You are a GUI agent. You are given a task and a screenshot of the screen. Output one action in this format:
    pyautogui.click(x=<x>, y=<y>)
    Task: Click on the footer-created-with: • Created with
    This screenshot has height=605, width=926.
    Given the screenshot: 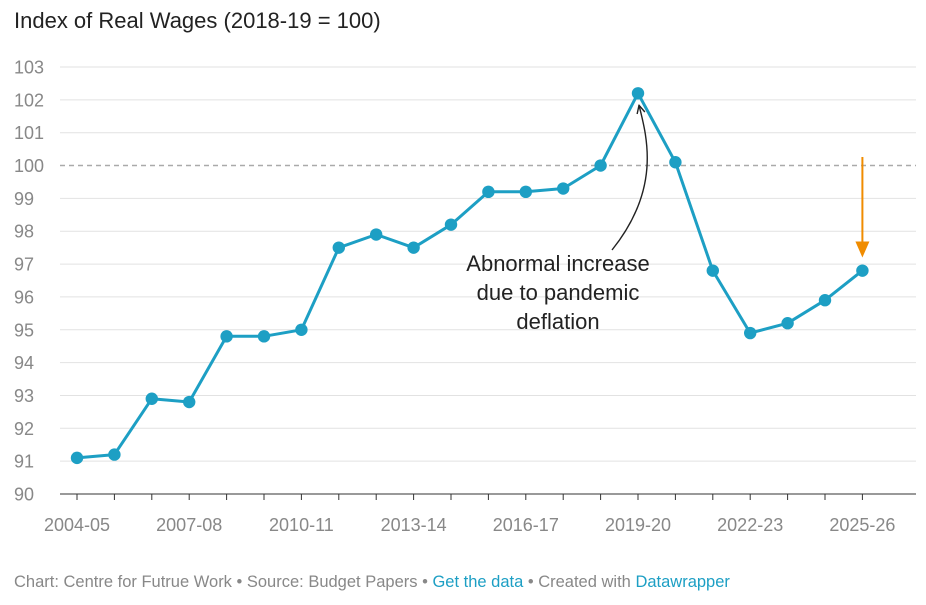 What is the action you would take?
    pyautogui.click(x=579, y=582)
    